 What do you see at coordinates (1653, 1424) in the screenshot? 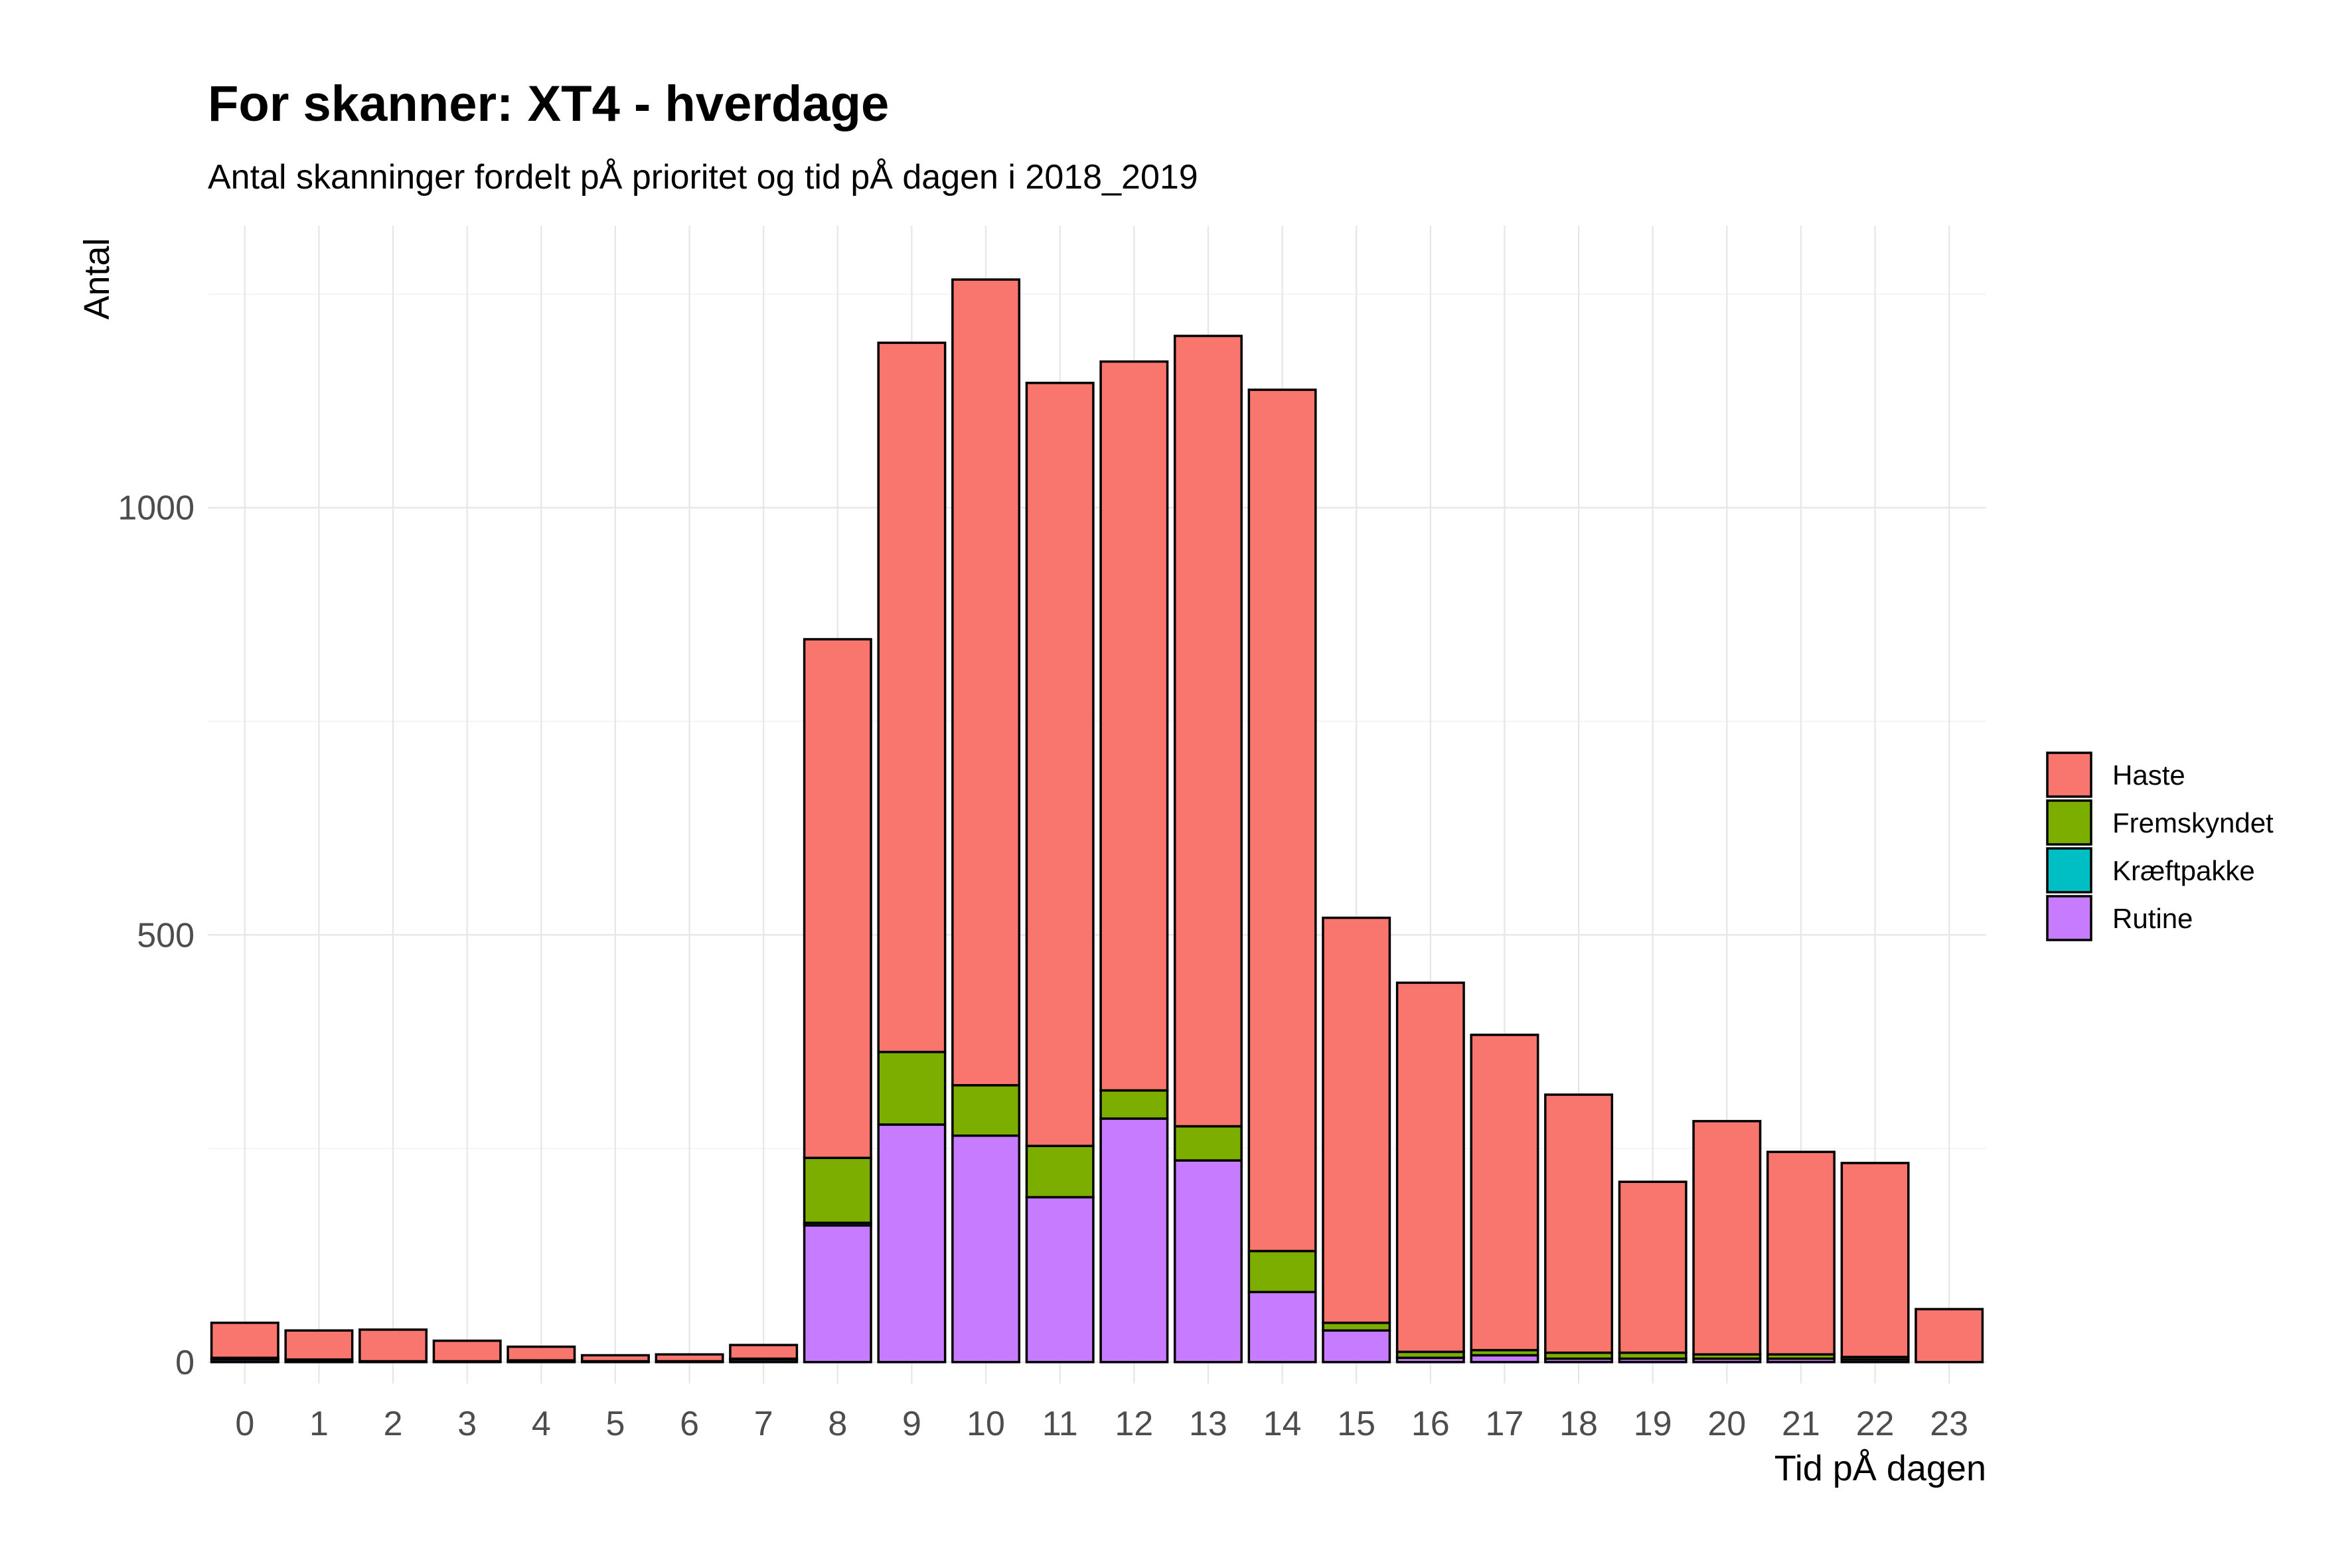
I see `x-tick-label-19: 19` at bounding box center [1653, 1424].